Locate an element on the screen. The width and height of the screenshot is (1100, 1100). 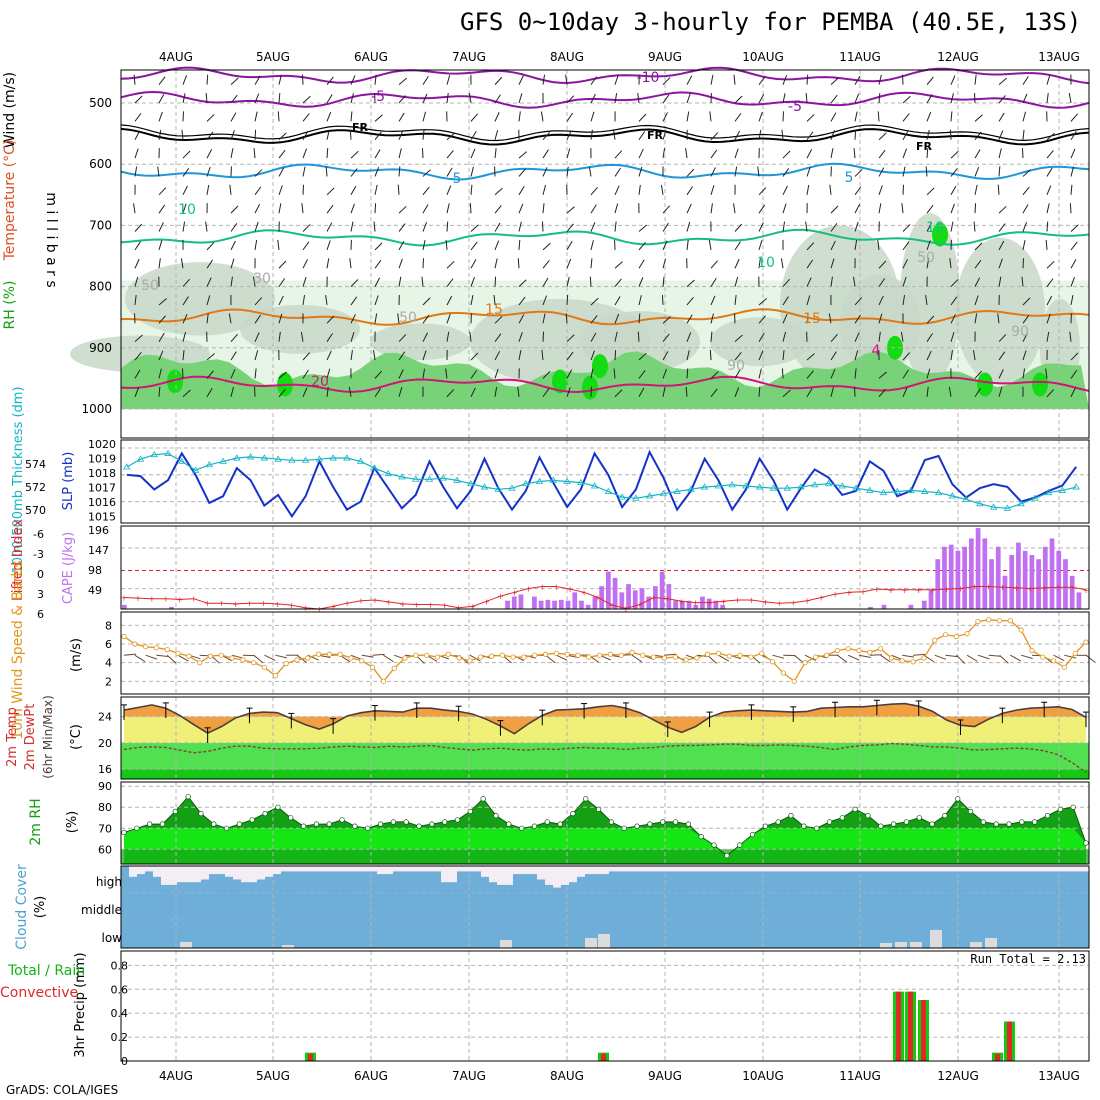
temperature-axis-label: Temperature (°C) is located at coordinates (10, 201).